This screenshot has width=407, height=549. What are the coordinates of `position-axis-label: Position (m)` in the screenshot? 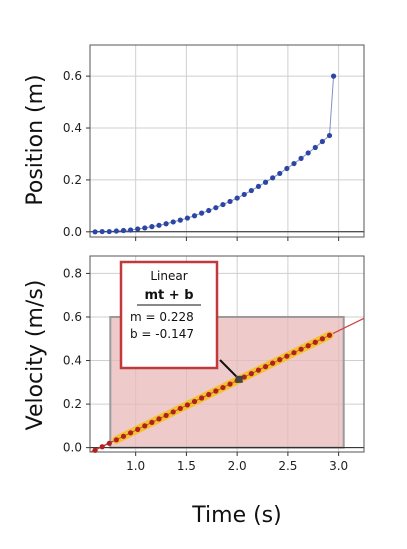 It's located at (35, 139).